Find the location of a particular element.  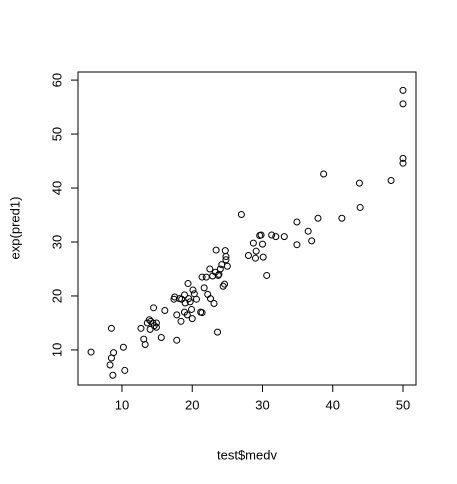

y-tick-label: 30 is located at coordinates (56, 242).